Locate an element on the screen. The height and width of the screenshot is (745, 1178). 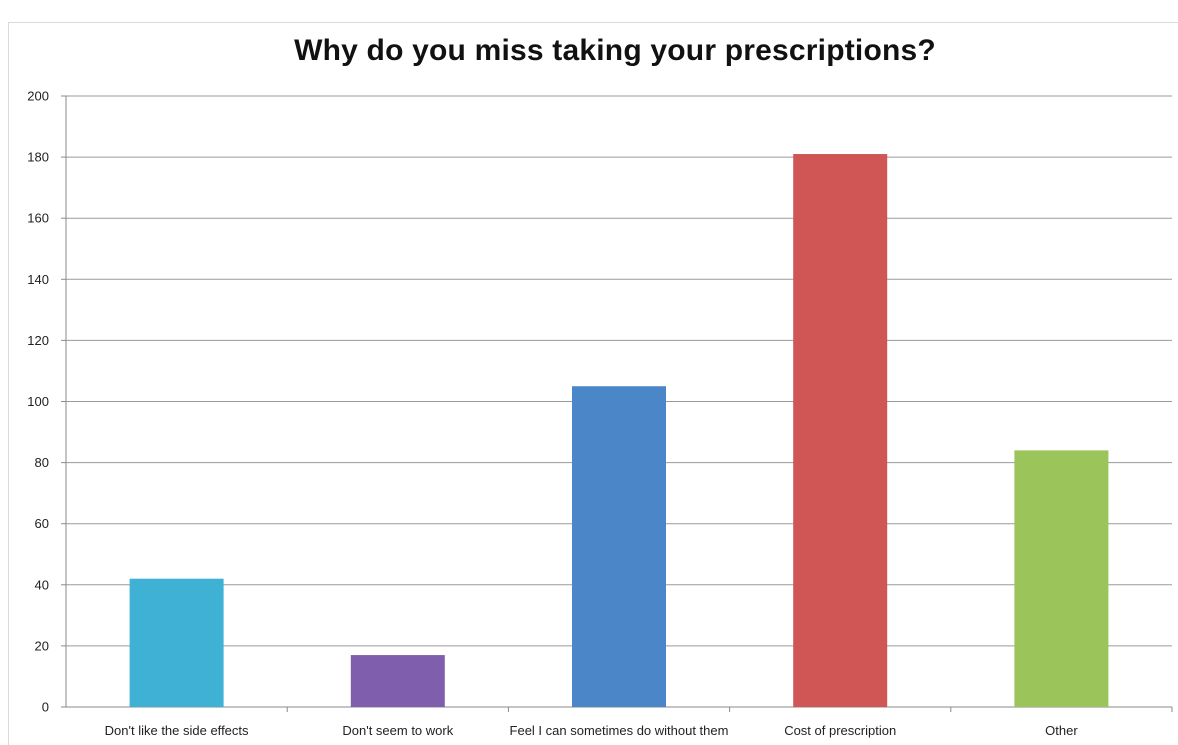
y-tick-label-120: 120 is located at coordinates (38, 340).